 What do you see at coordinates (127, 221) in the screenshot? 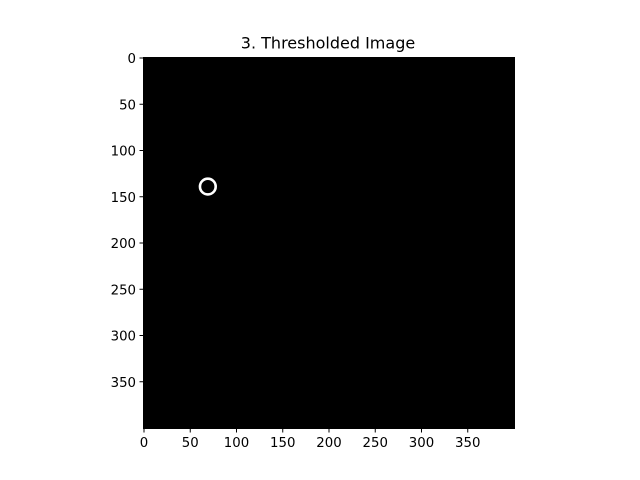
I see `y-axis: 0 50 100 150 200 250 300 350` at bounding box center [127, 221].